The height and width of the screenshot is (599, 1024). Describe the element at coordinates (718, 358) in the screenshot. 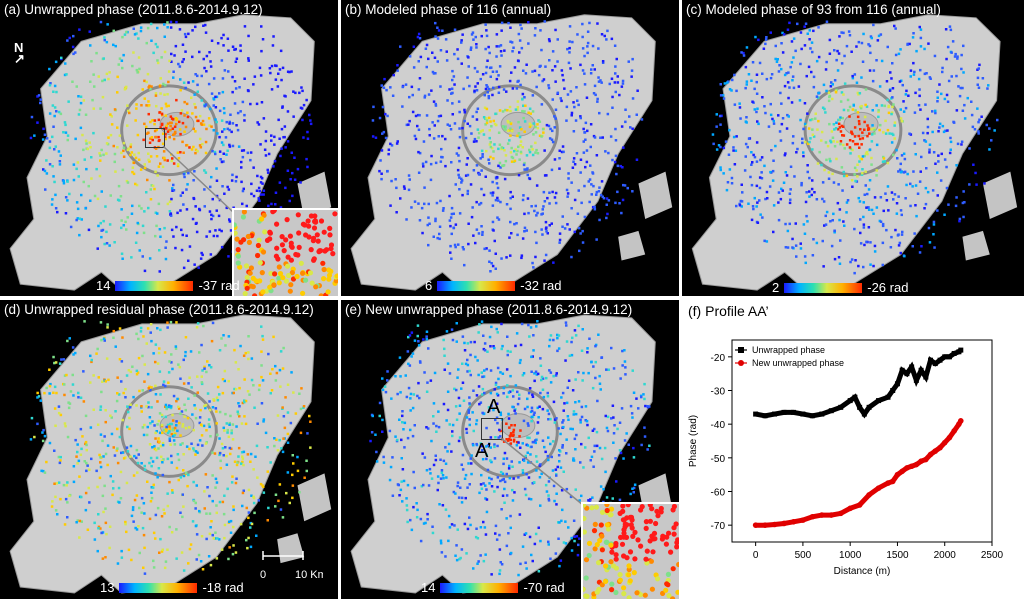

I see `y-tick-label: -20` at that location.